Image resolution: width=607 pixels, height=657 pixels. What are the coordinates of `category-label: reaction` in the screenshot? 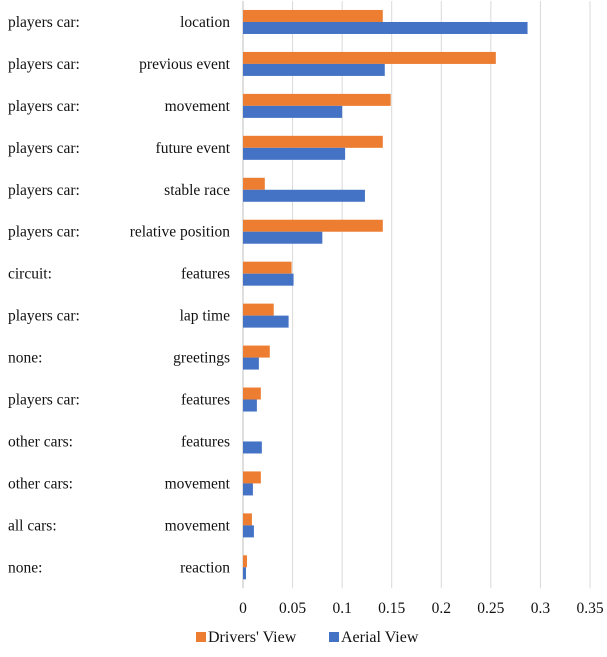 It's located at (205, 567).